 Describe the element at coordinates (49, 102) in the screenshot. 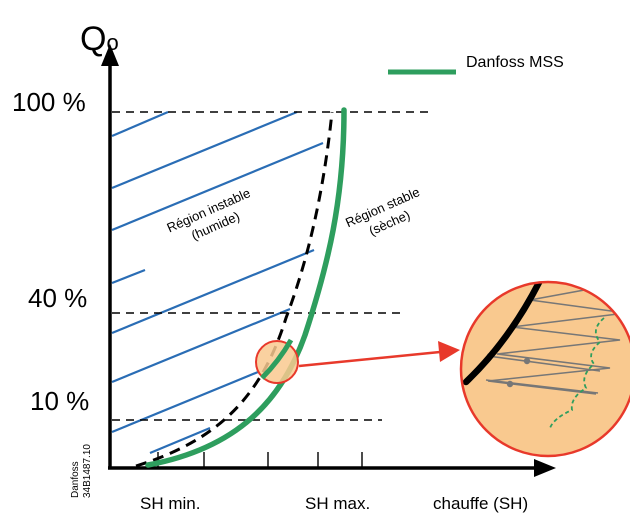

I see `y-tick-100: 100 %` at that location.